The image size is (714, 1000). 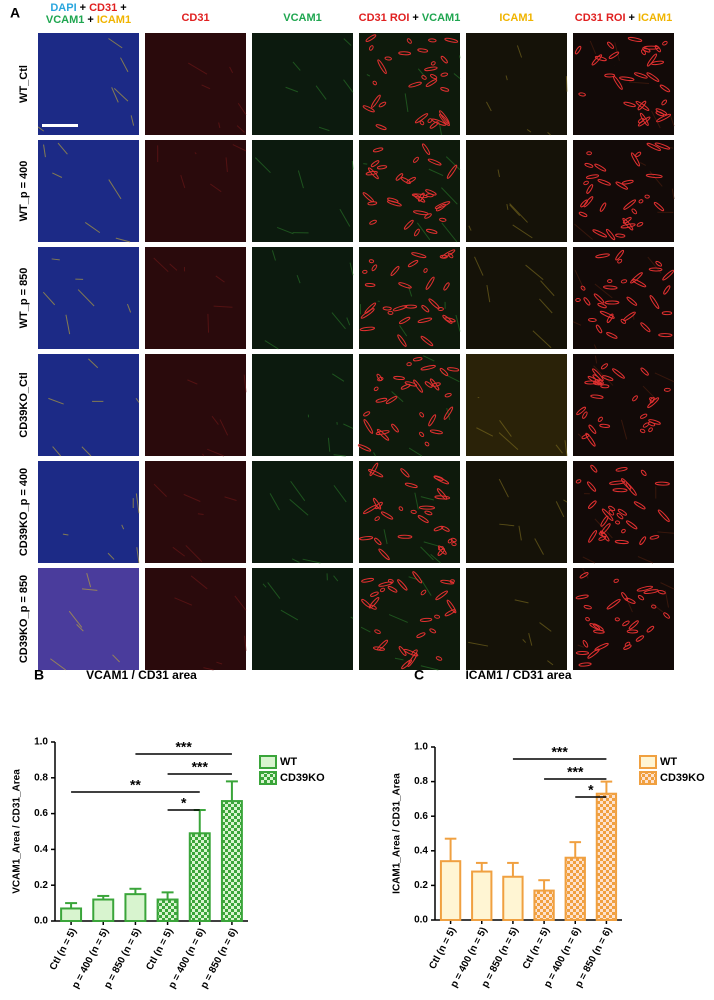 I want to click on legend-swatch, so click(x=268, y=778).